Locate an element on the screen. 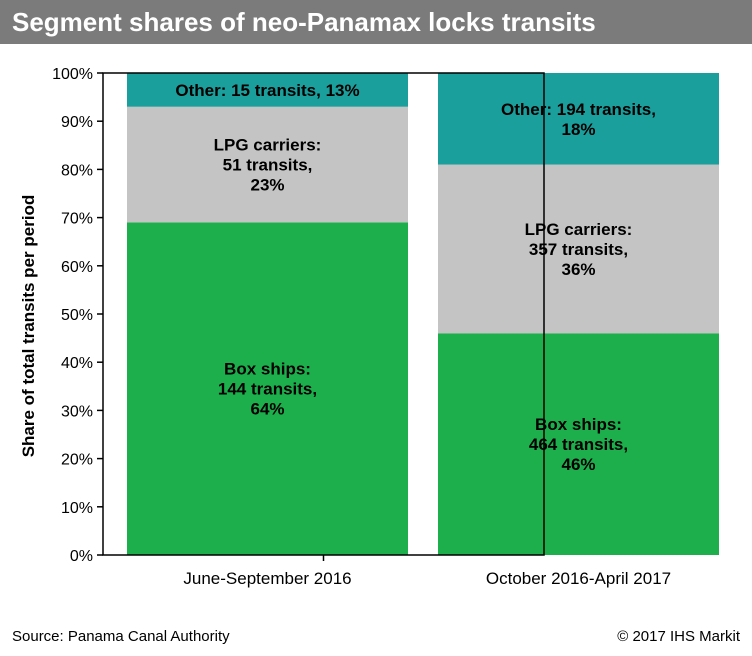  data-label-other-2: Other: 194 transits, 18% is located at coordinates (578, 119).